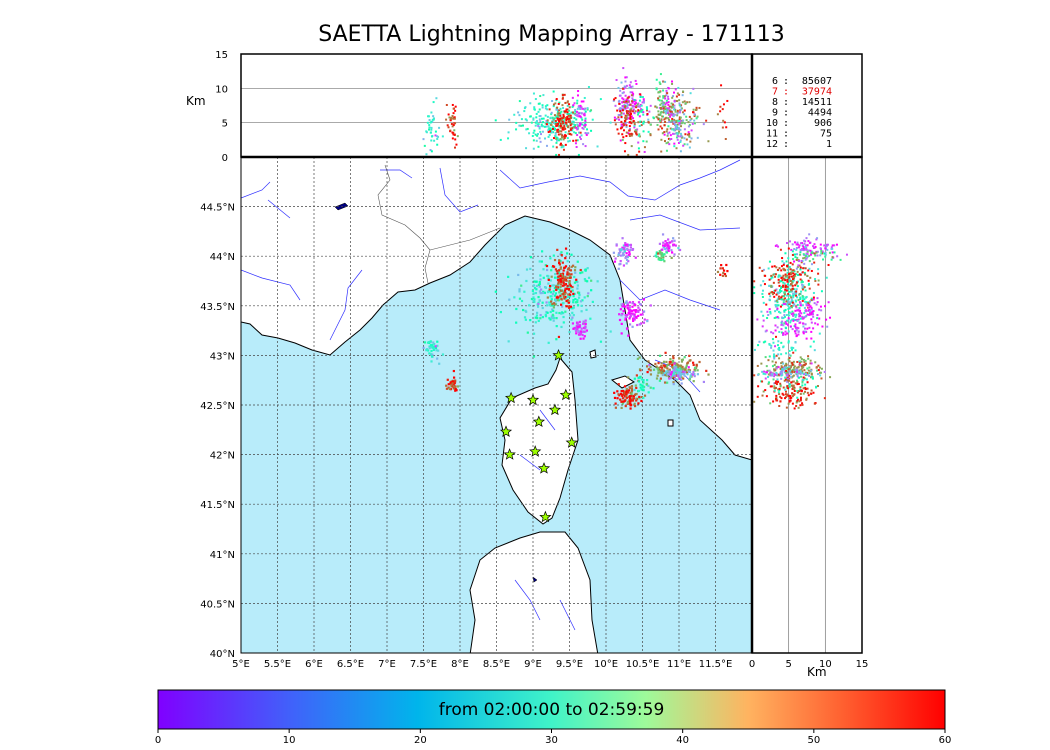 This screenshot has height=750, width=1050. Describe the element at coordinates (158, 740) in the screenshot. I see `colorbar-tick-label: 0` at that location.